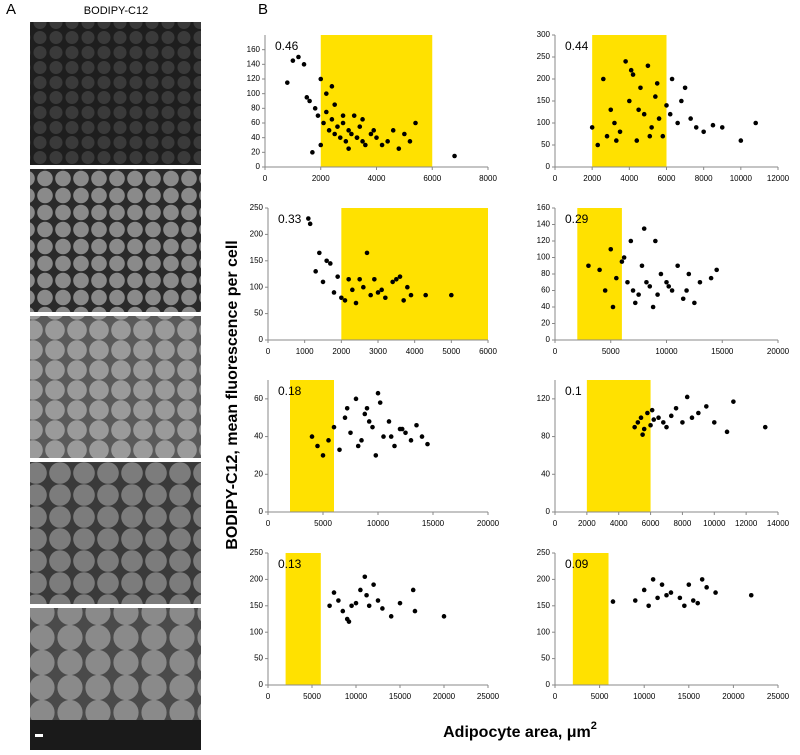 This screenshot has height=755, width=800. What do you see at coordinates (592, 178) in the screenshot?
I see `x-tick-label: 2000` at bounding box center [592, 178].